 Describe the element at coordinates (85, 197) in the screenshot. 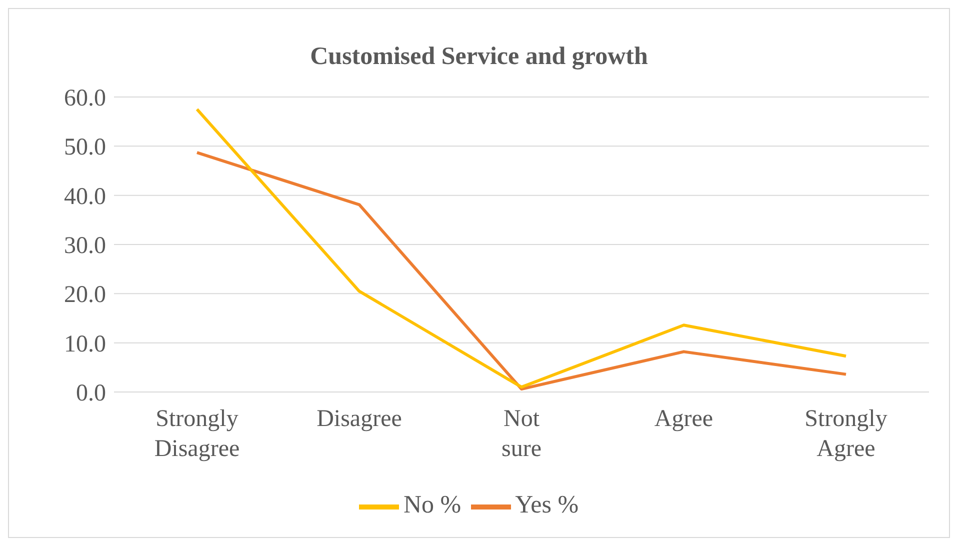

I see `y-tick-label: 40.0` at that location.